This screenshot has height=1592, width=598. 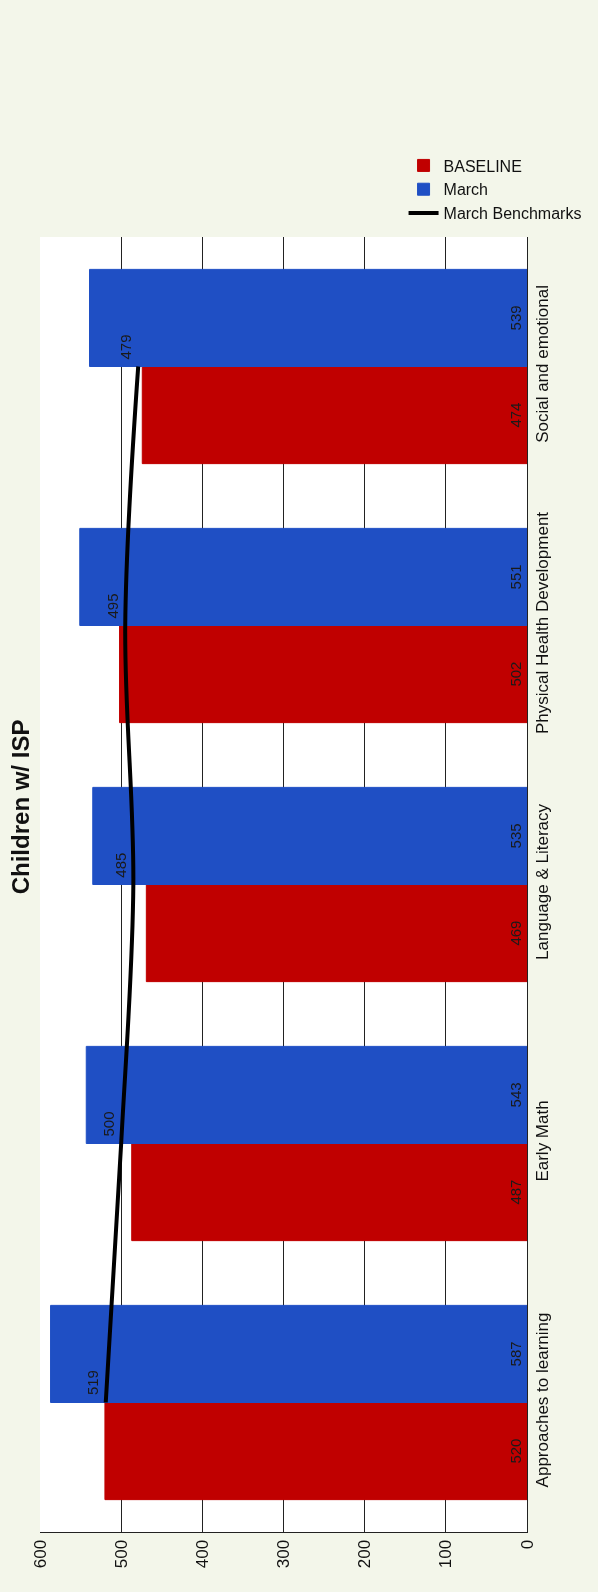 What do you see at coordinates (202, 1554) in the screenshot?
I see `x-tick-label: 400` at bounding box center [202, 1554].